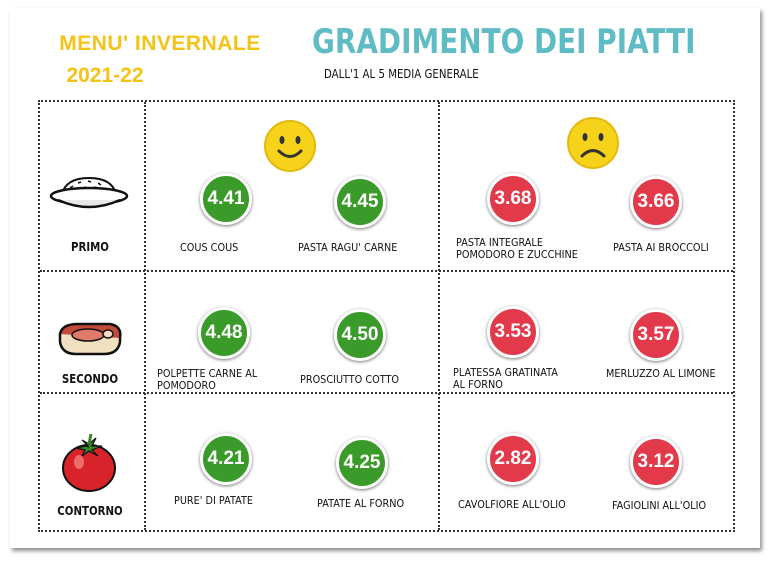 The width and height of the screenshot is (776, 562). I want to click on menu-title: MENU' INVERNALE, so click(160, 43).